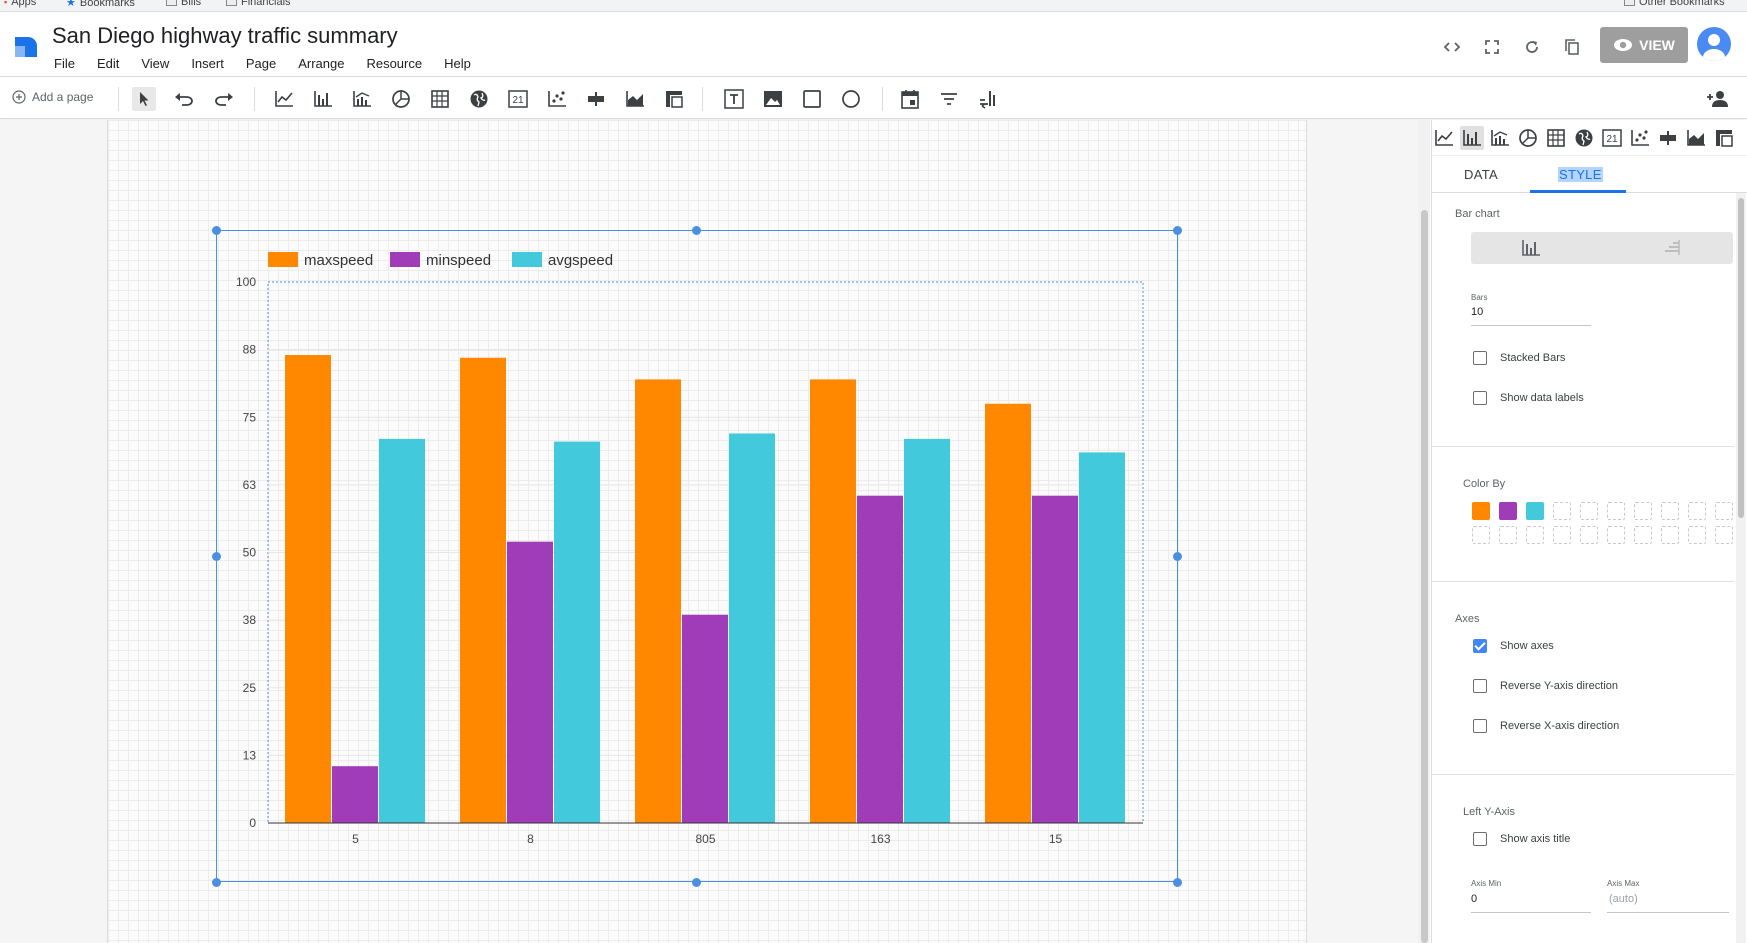  Describe the element at coordinates (1612, 138) in the screenshot. I see `scorecard-type-icon: 21` at that location.